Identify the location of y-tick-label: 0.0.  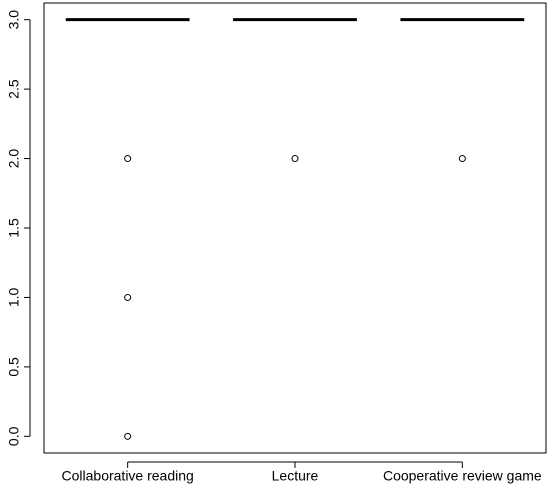
(14, 436).